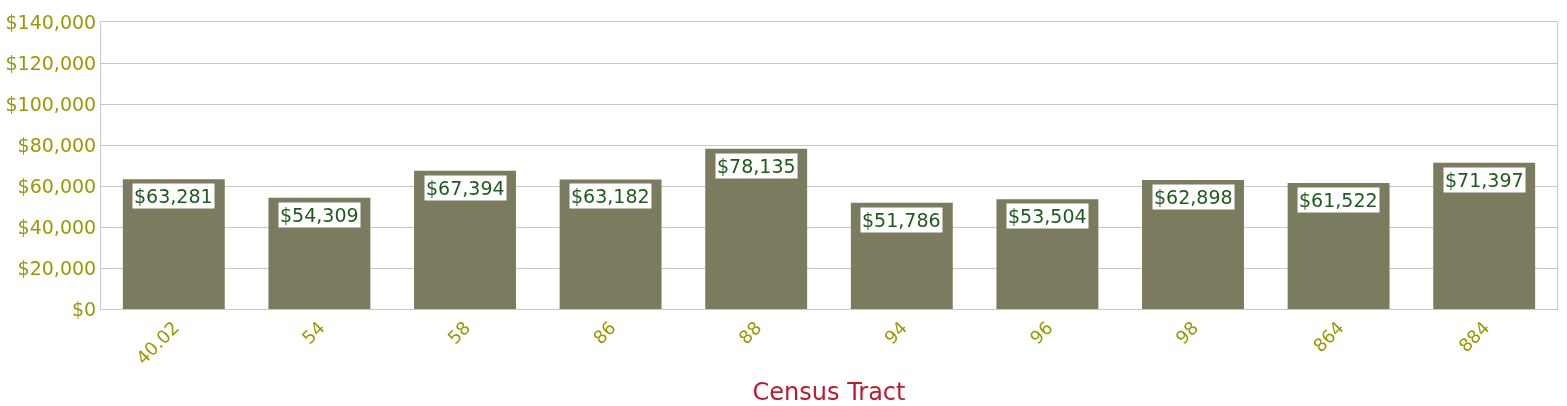 This screenshot has height=406, width=1567. What do you see at coordinates (1187, 332) in the screenshot?
I see `x-tick-label: 98` at bounding box center [1187, 332].